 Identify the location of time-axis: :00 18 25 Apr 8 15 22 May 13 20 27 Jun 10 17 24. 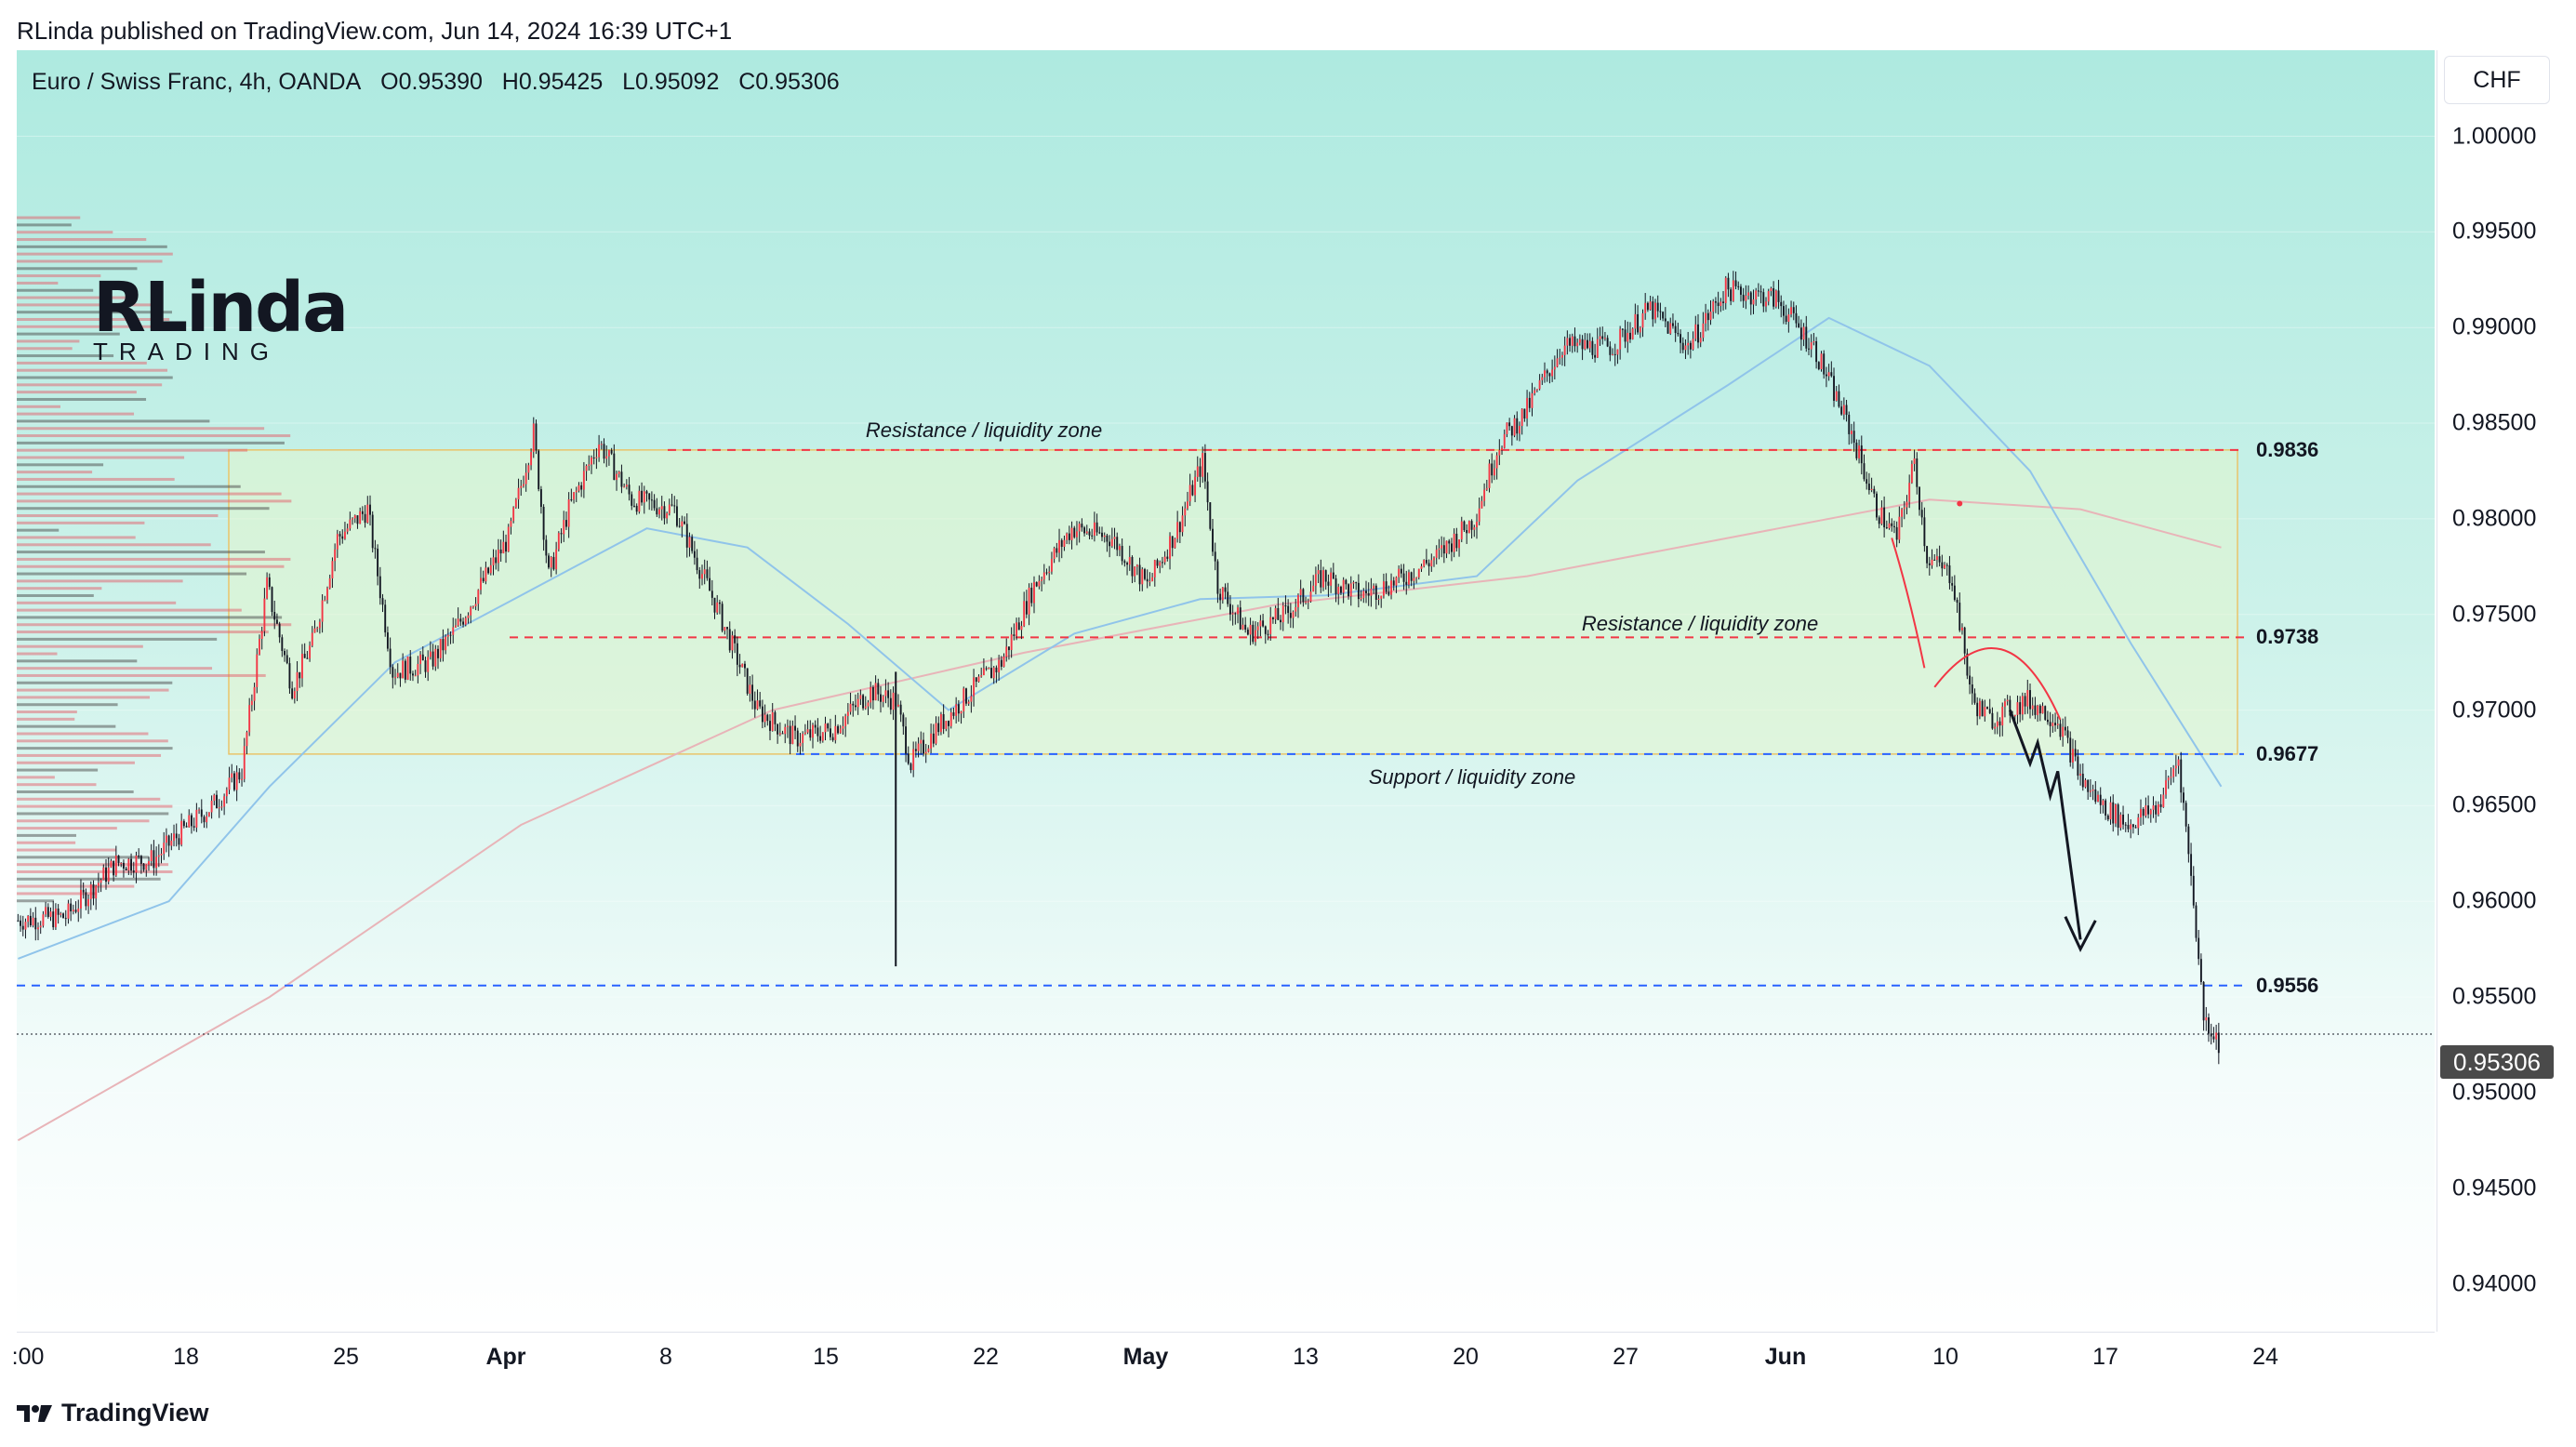
(1223, 1356).